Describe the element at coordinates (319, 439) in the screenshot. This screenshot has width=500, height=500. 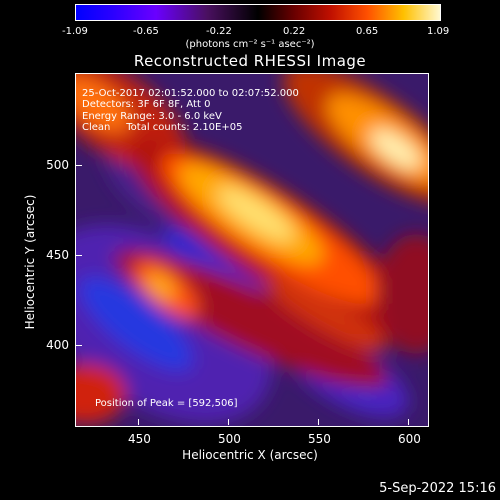
I see `x-tick-label: 550` at that location.